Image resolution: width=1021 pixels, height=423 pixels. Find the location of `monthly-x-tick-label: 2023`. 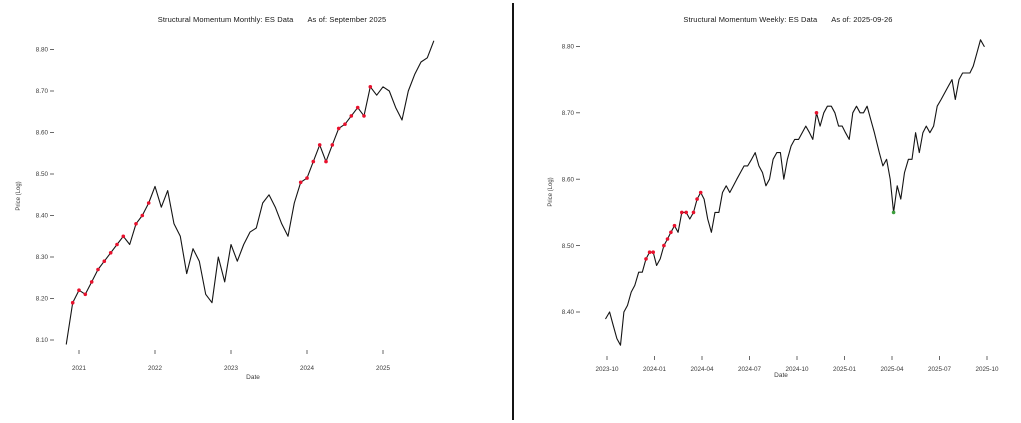

monthly-x-tick-label: 2023 is located at coordinates (231, 368).